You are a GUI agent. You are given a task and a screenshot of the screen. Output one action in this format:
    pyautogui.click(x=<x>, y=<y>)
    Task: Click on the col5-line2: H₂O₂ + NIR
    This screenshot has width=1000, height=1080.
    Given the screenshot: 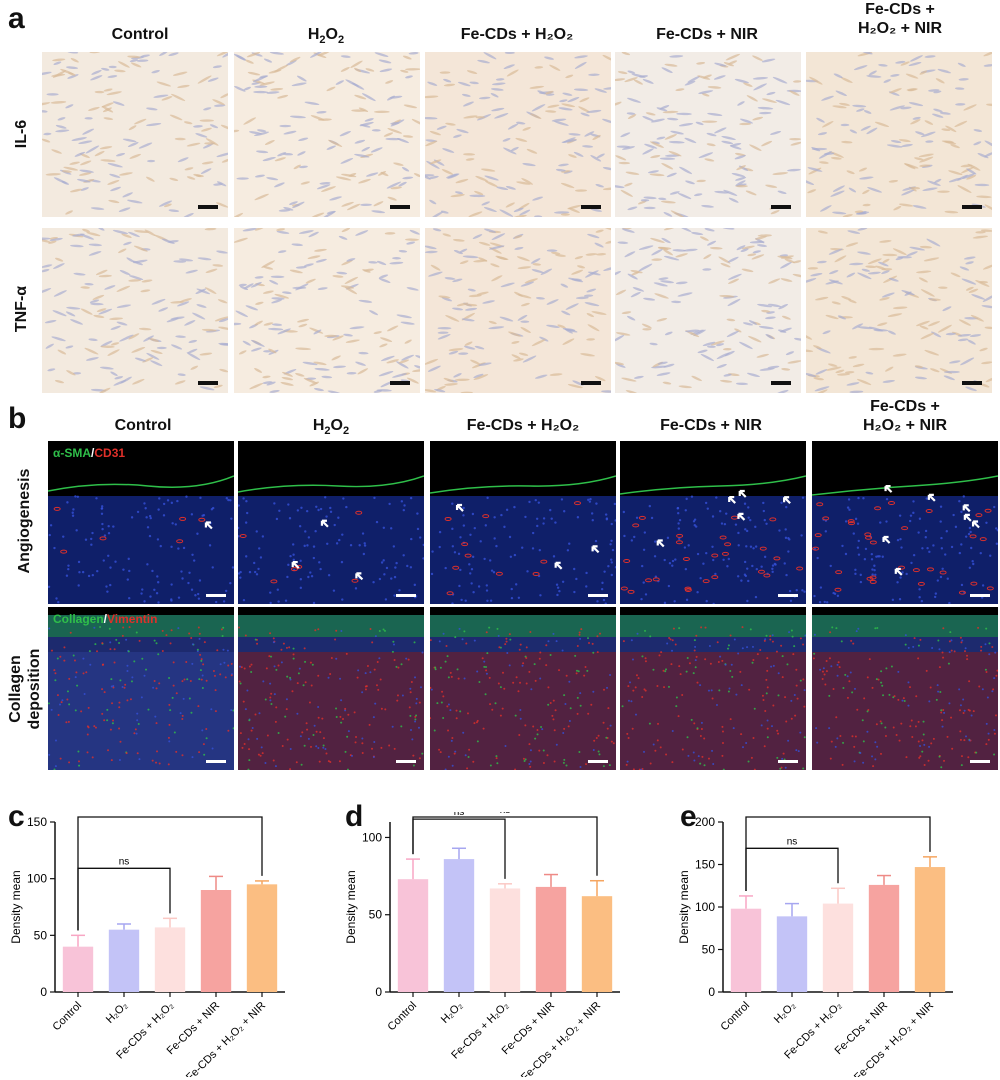 What is the action you would take?
    pyautogui.click(x=899, y=28)
    